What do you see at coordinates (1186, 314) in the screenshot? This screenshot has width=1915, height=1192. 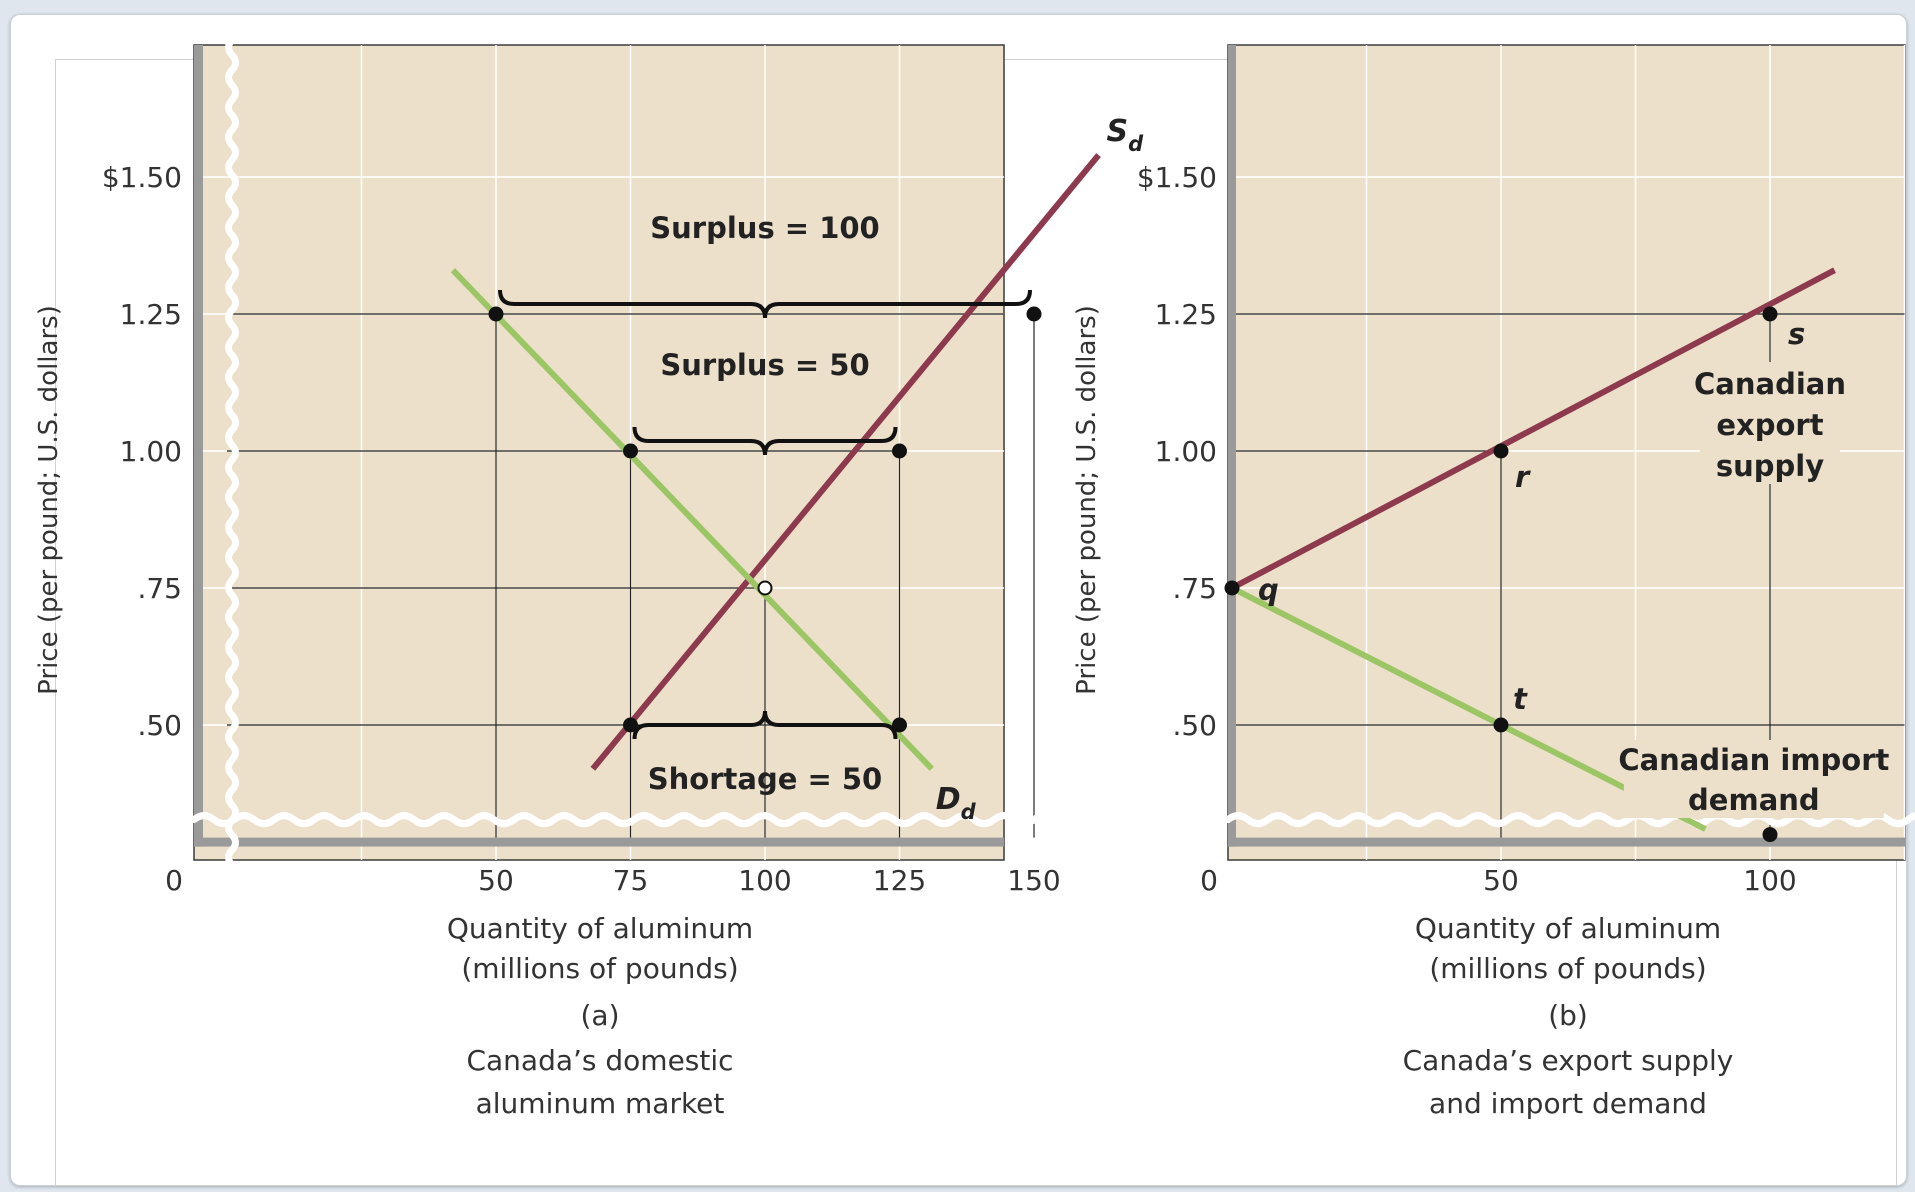 I see `panel-b-y-tick-label: 1.25` at bounding box center [1186, 314].